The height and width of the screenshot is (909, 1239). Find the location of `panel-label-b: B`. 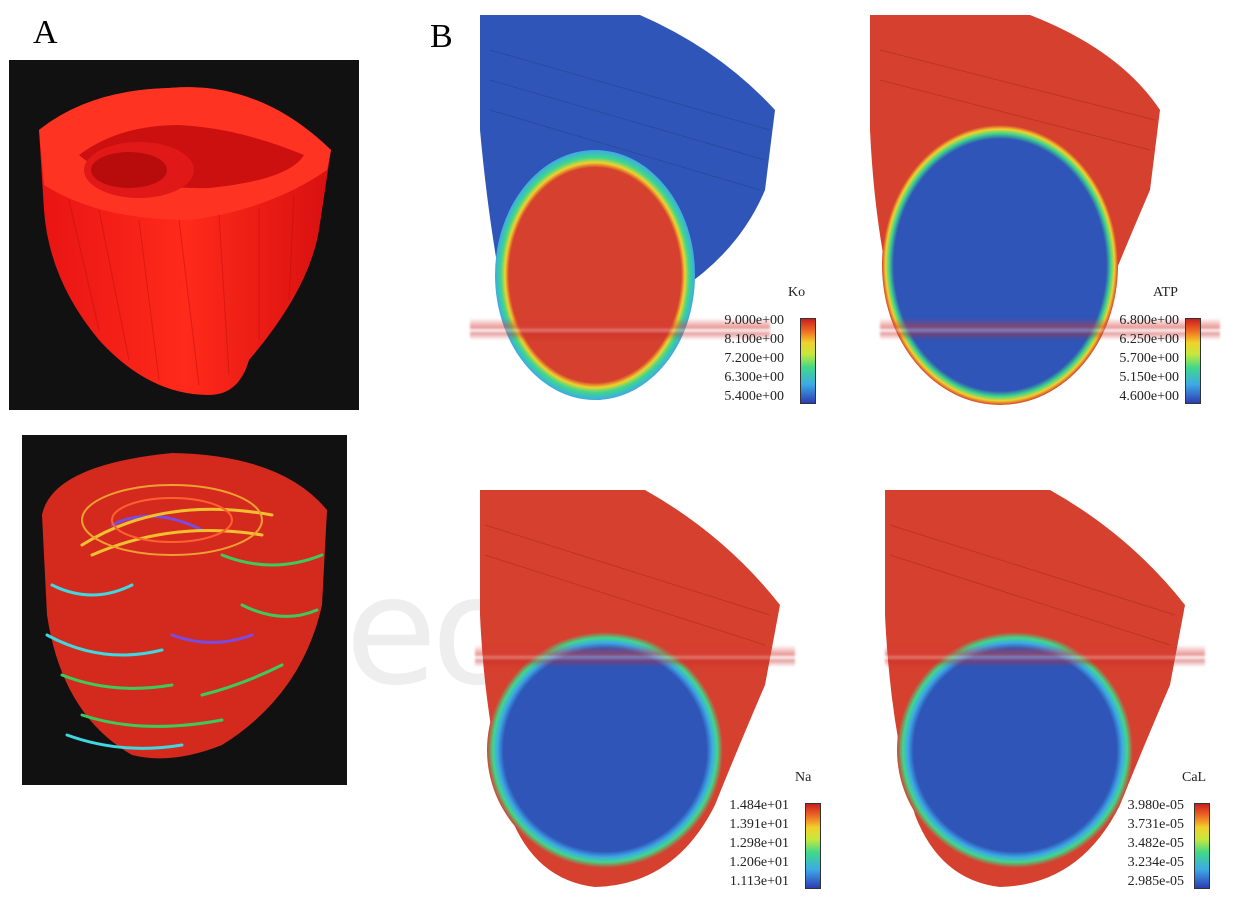

panel-label-b: B is located at coordinates (441, 36).